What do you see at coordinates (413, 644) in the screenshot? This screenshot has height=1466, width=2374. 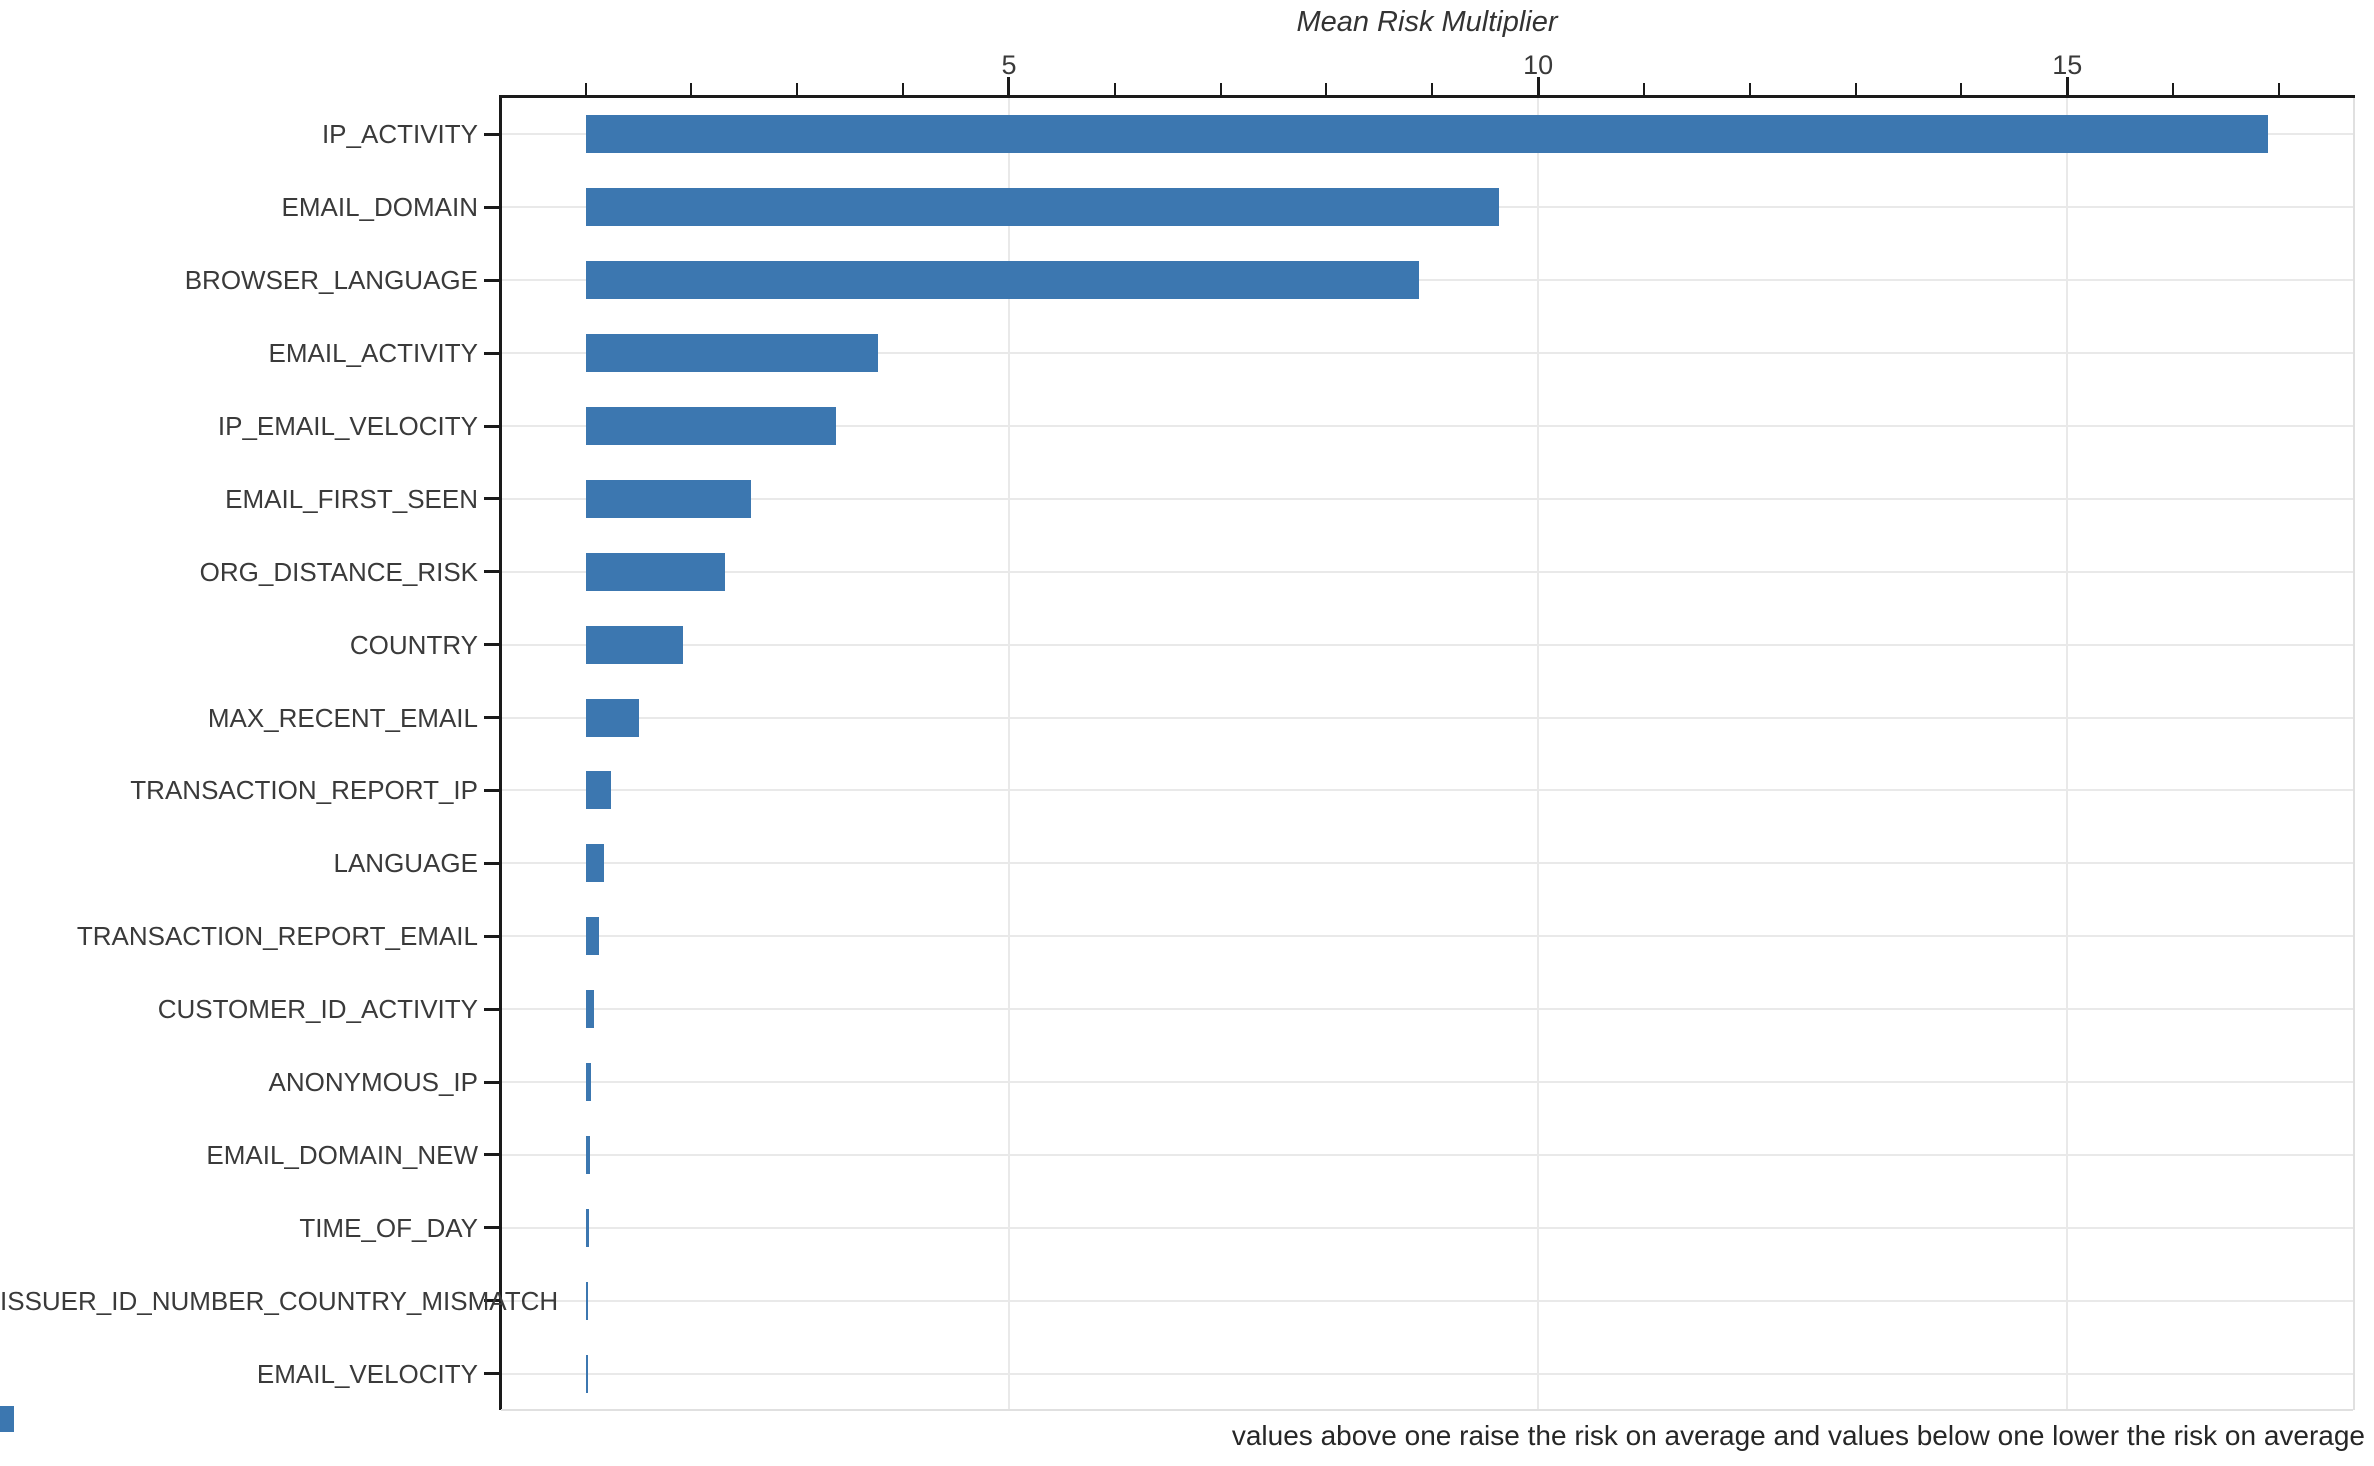 I see `category-label: COUNTRY` at bounding box center [413, 644].